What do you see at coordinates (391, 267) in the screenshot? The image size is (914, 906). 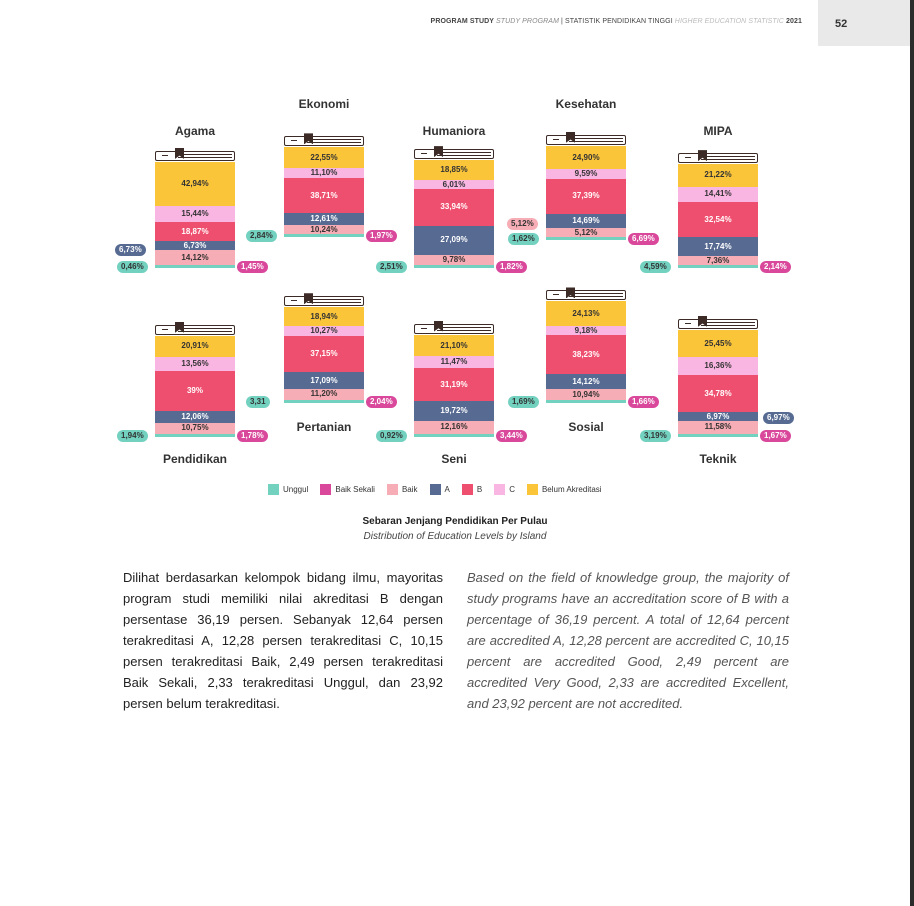 I see `pill-humaniora-unggul: 2,51%` at bounding box center [391, 267].